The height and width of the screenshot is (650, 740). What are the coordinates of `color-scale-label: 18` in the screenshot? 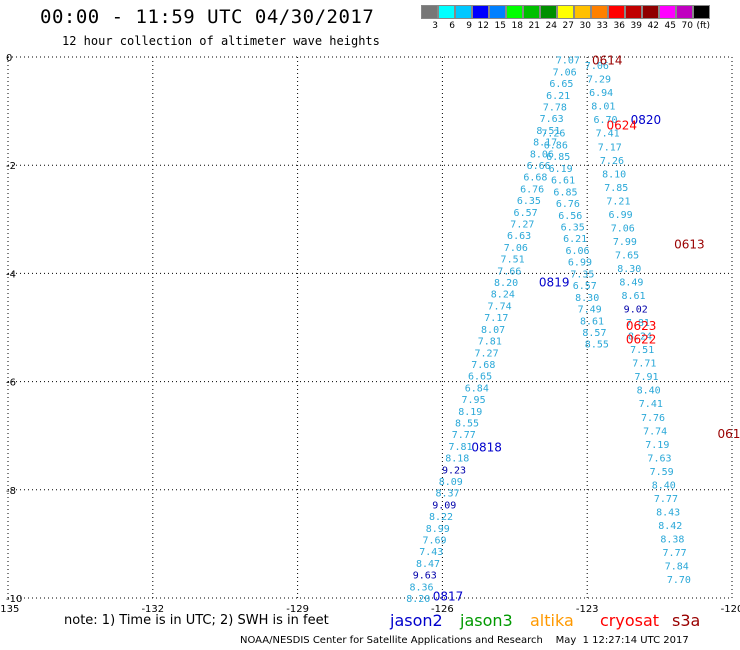 It's located at (517, 26).